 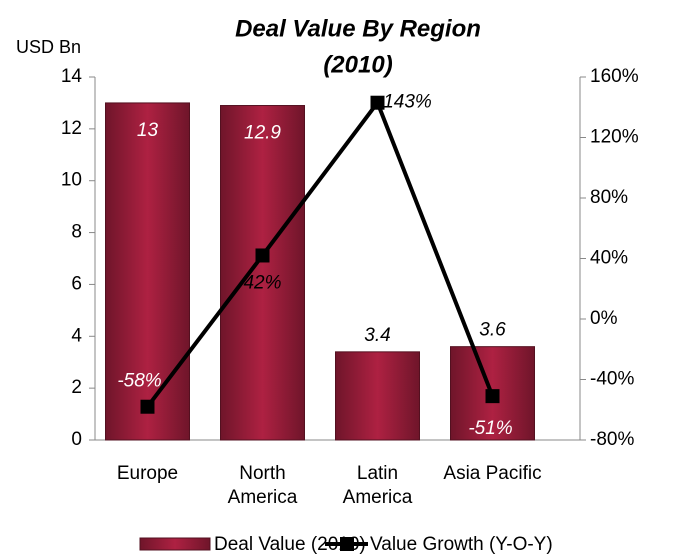 I want to click on legend-label: Deal Value (2010), so click(x=290, y=544).